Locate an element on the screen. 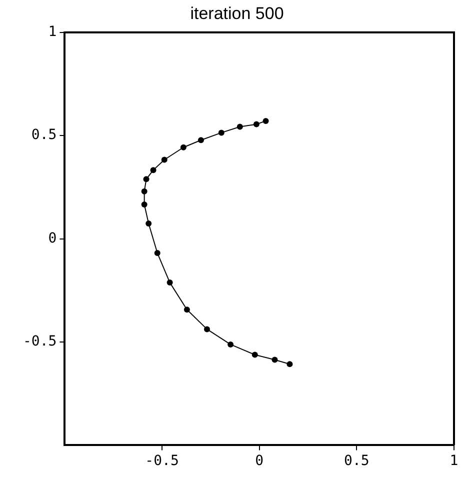 This screenshot has height=477, width=468. x-tick-label: 0 is located at coordinates (259, 461).